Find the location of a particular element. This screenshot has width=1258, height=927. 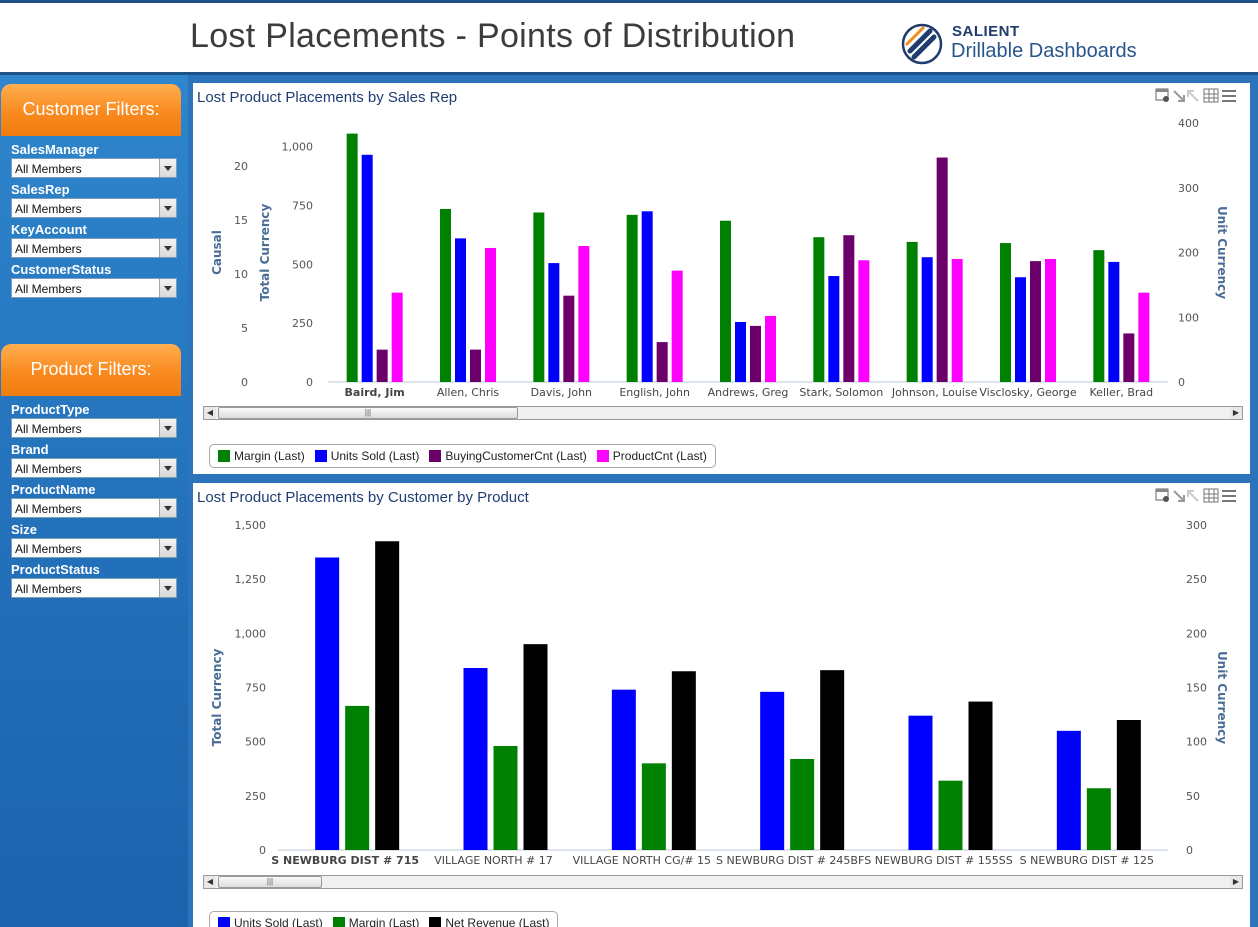

salesrep-select: All Members is located at coordinates (94, 208).